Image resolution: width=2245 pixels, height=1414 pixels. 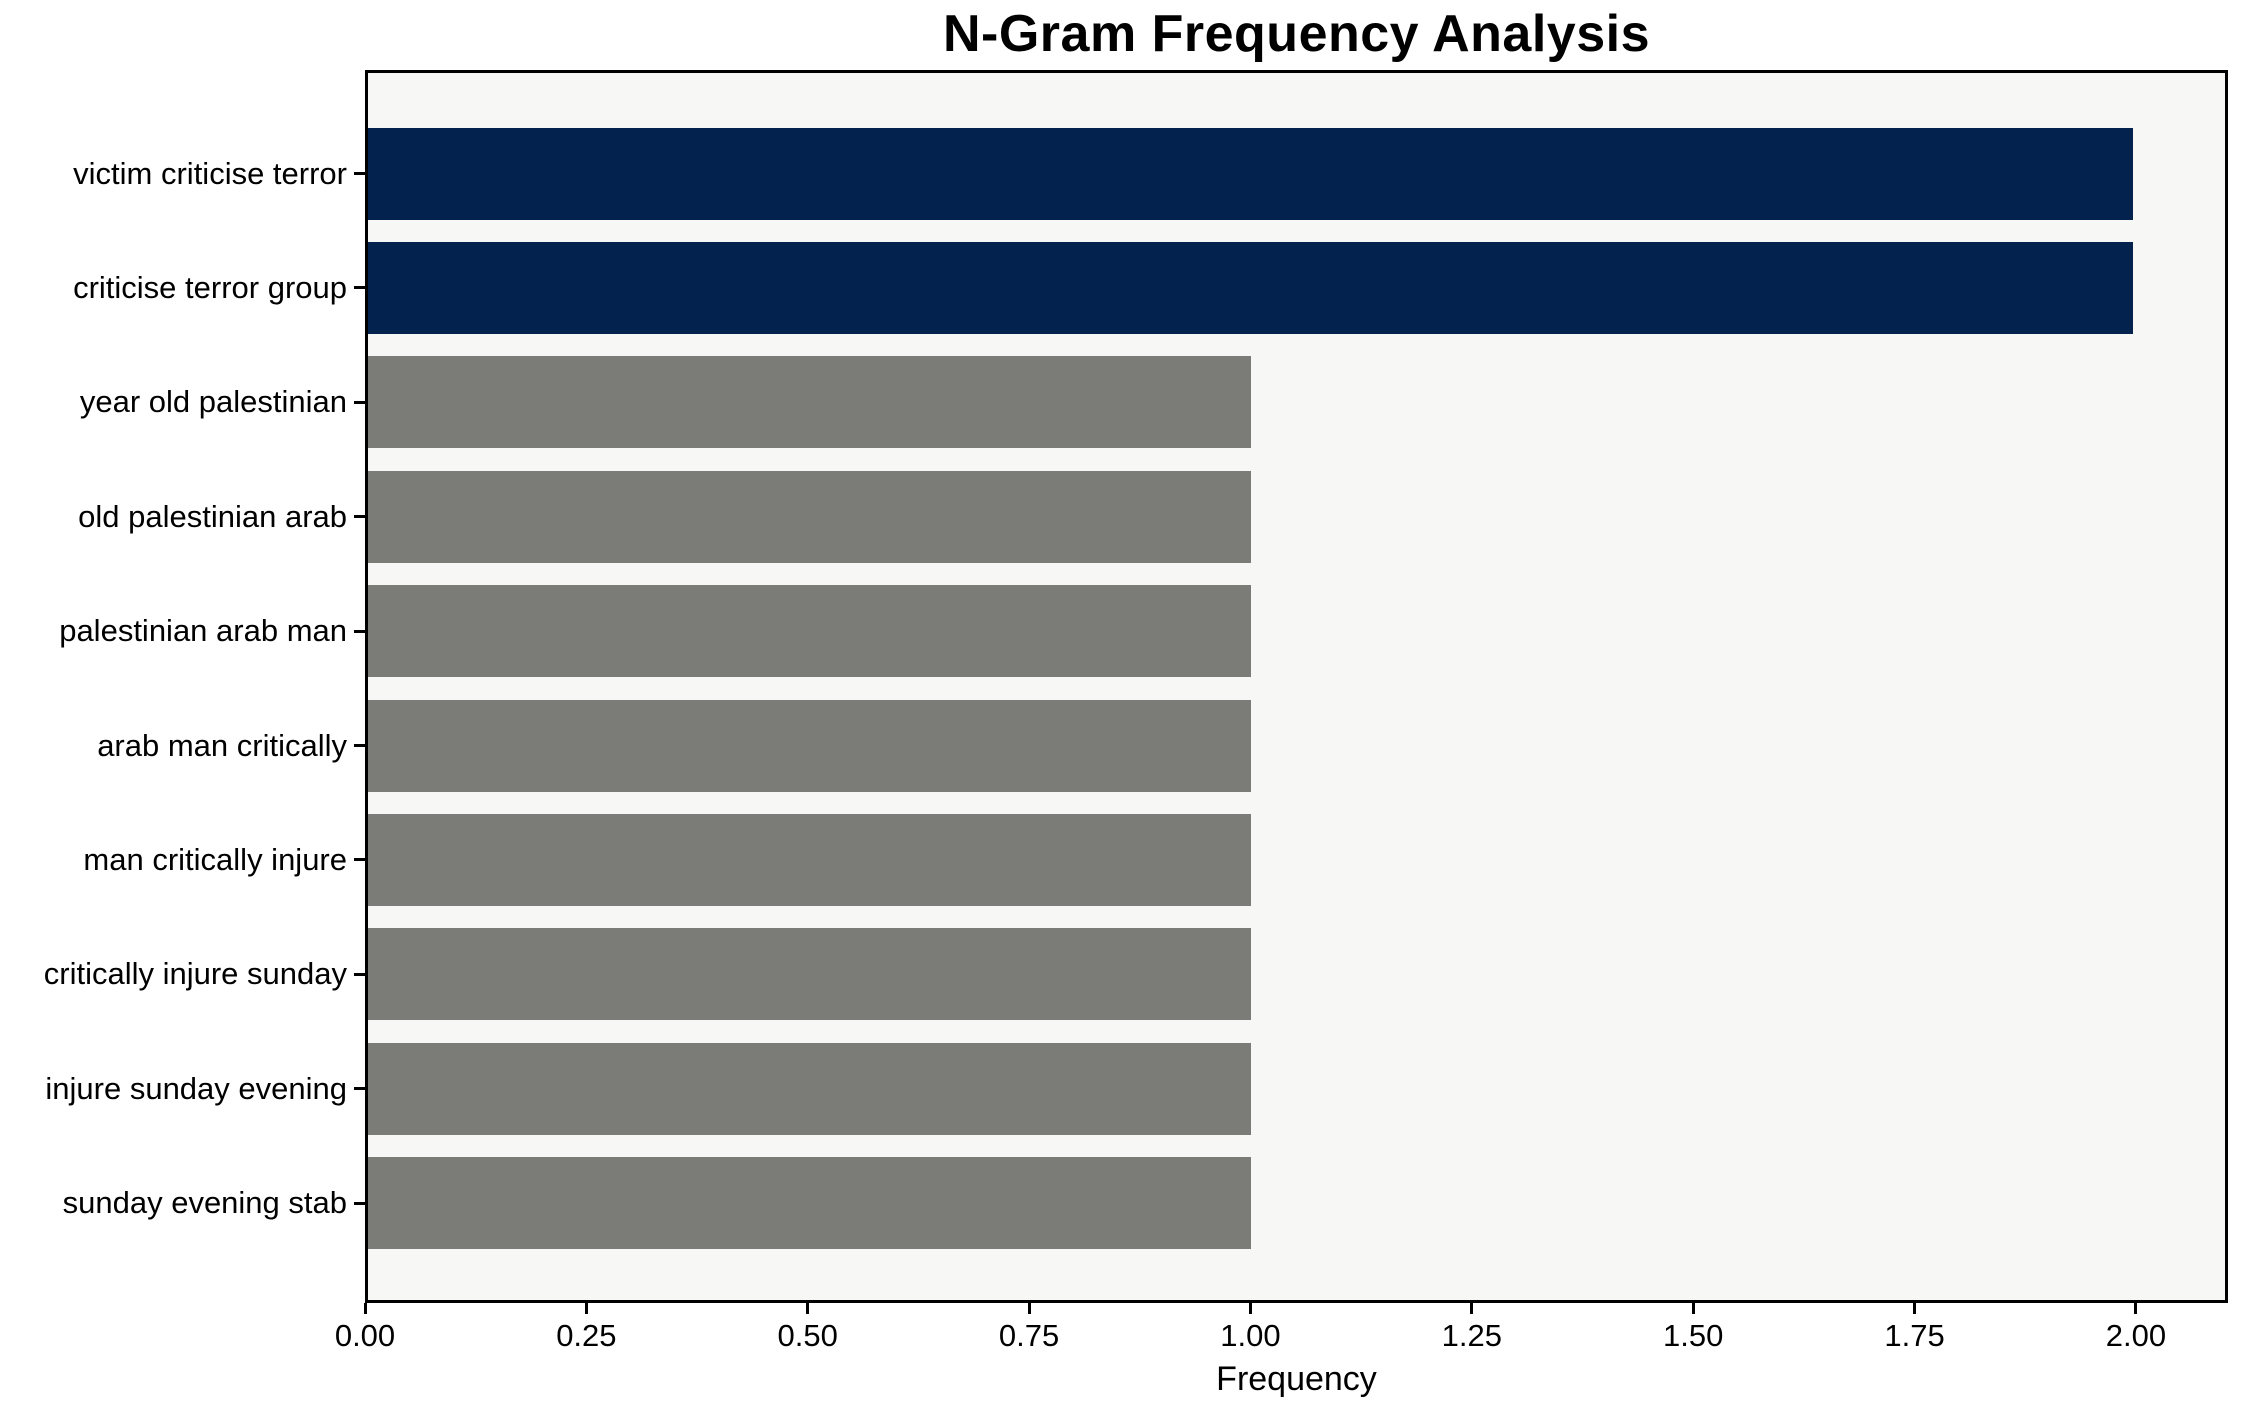 What do you see at coordinates (196, 1088) in the screenshot?
I see `y-tick-label: injure sunday evening` at bounding box center [196, 1088].